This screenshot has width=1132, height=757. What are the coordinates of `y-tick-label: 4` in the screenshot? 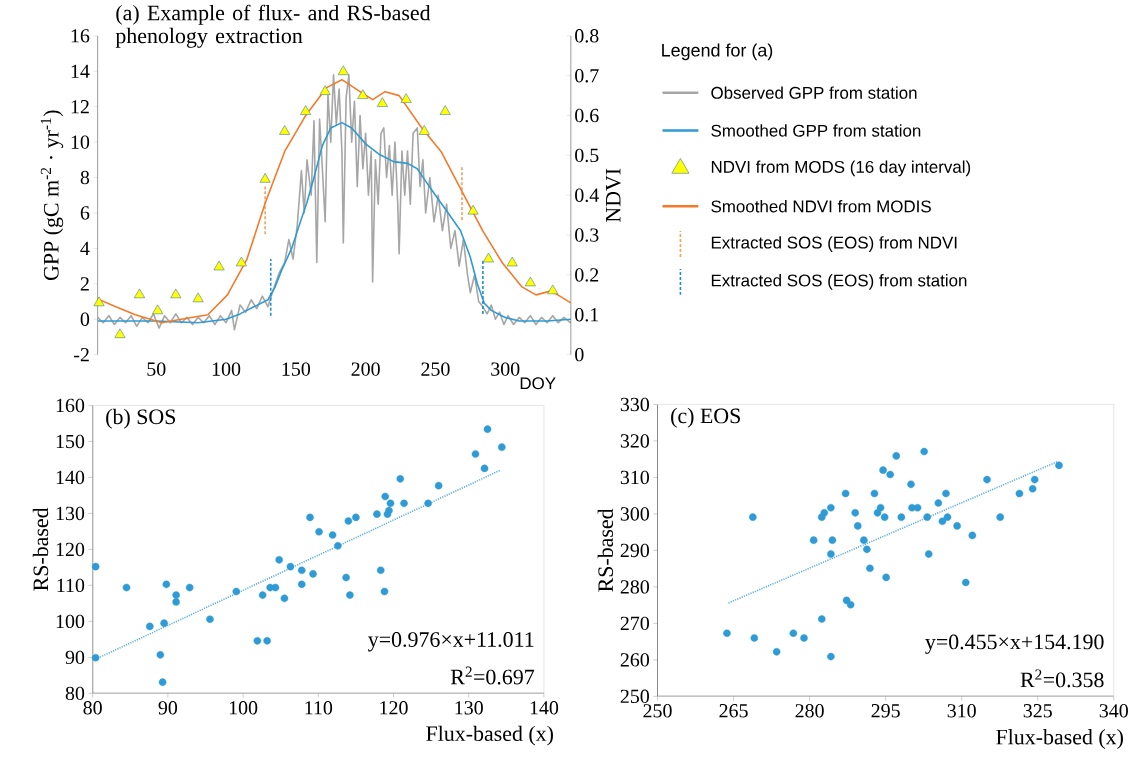 It's located at (85, 248).